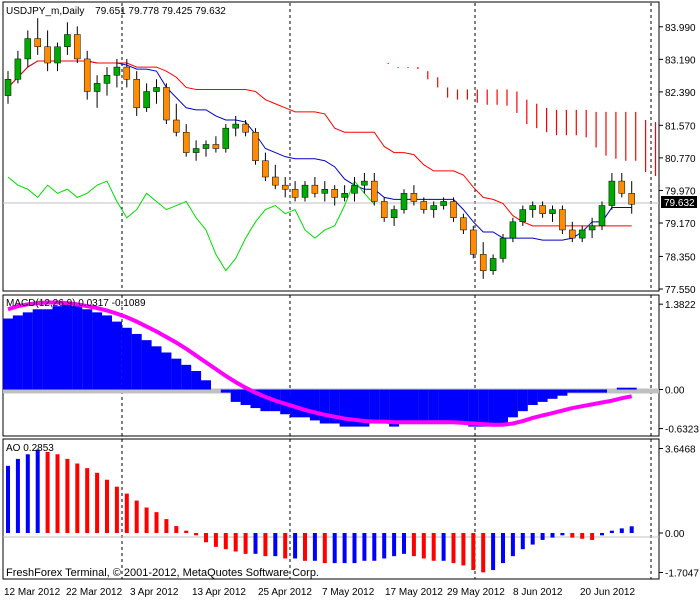 Image resolution: width=700 pixels, height=600 pixels. I want to click on current-price-label: 79.632, so click(679, 203).